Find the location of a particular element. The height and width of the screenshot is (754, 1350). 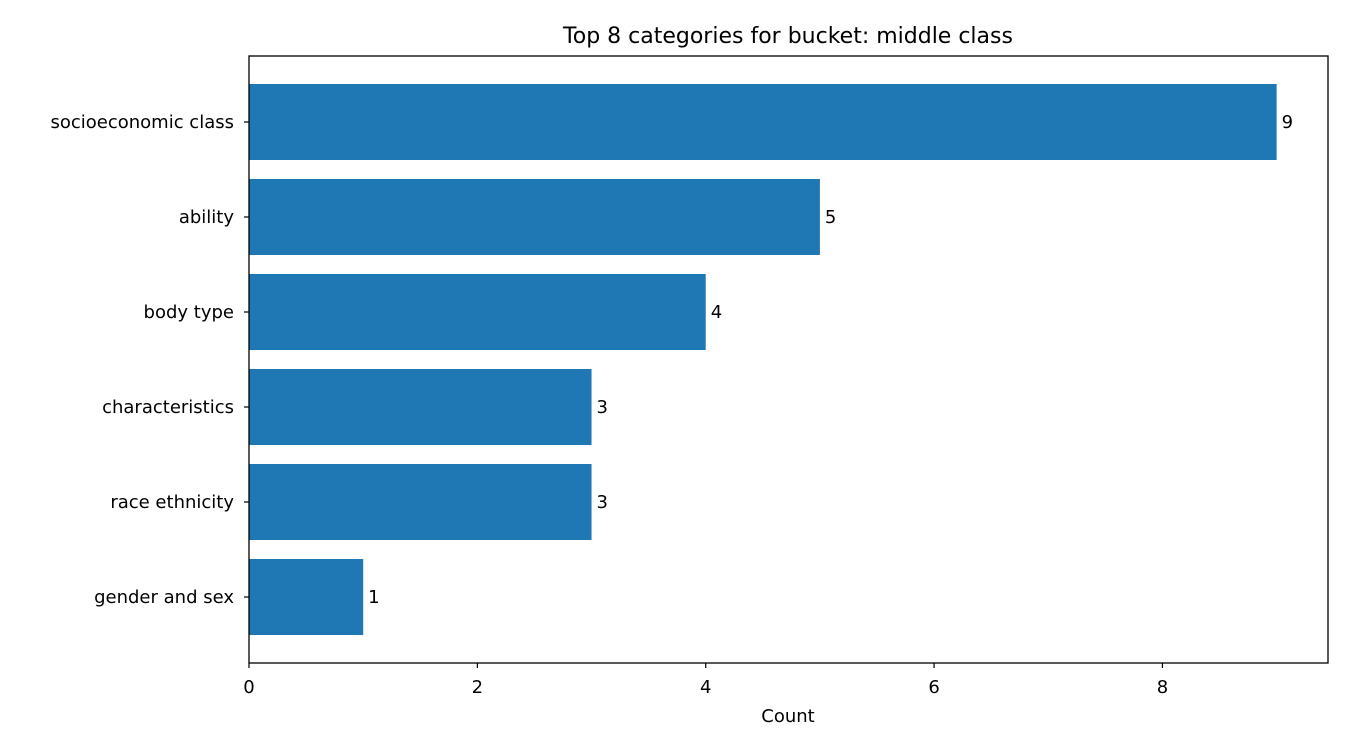

y-tick-label: characteristics is located at coordinates (168, 407).